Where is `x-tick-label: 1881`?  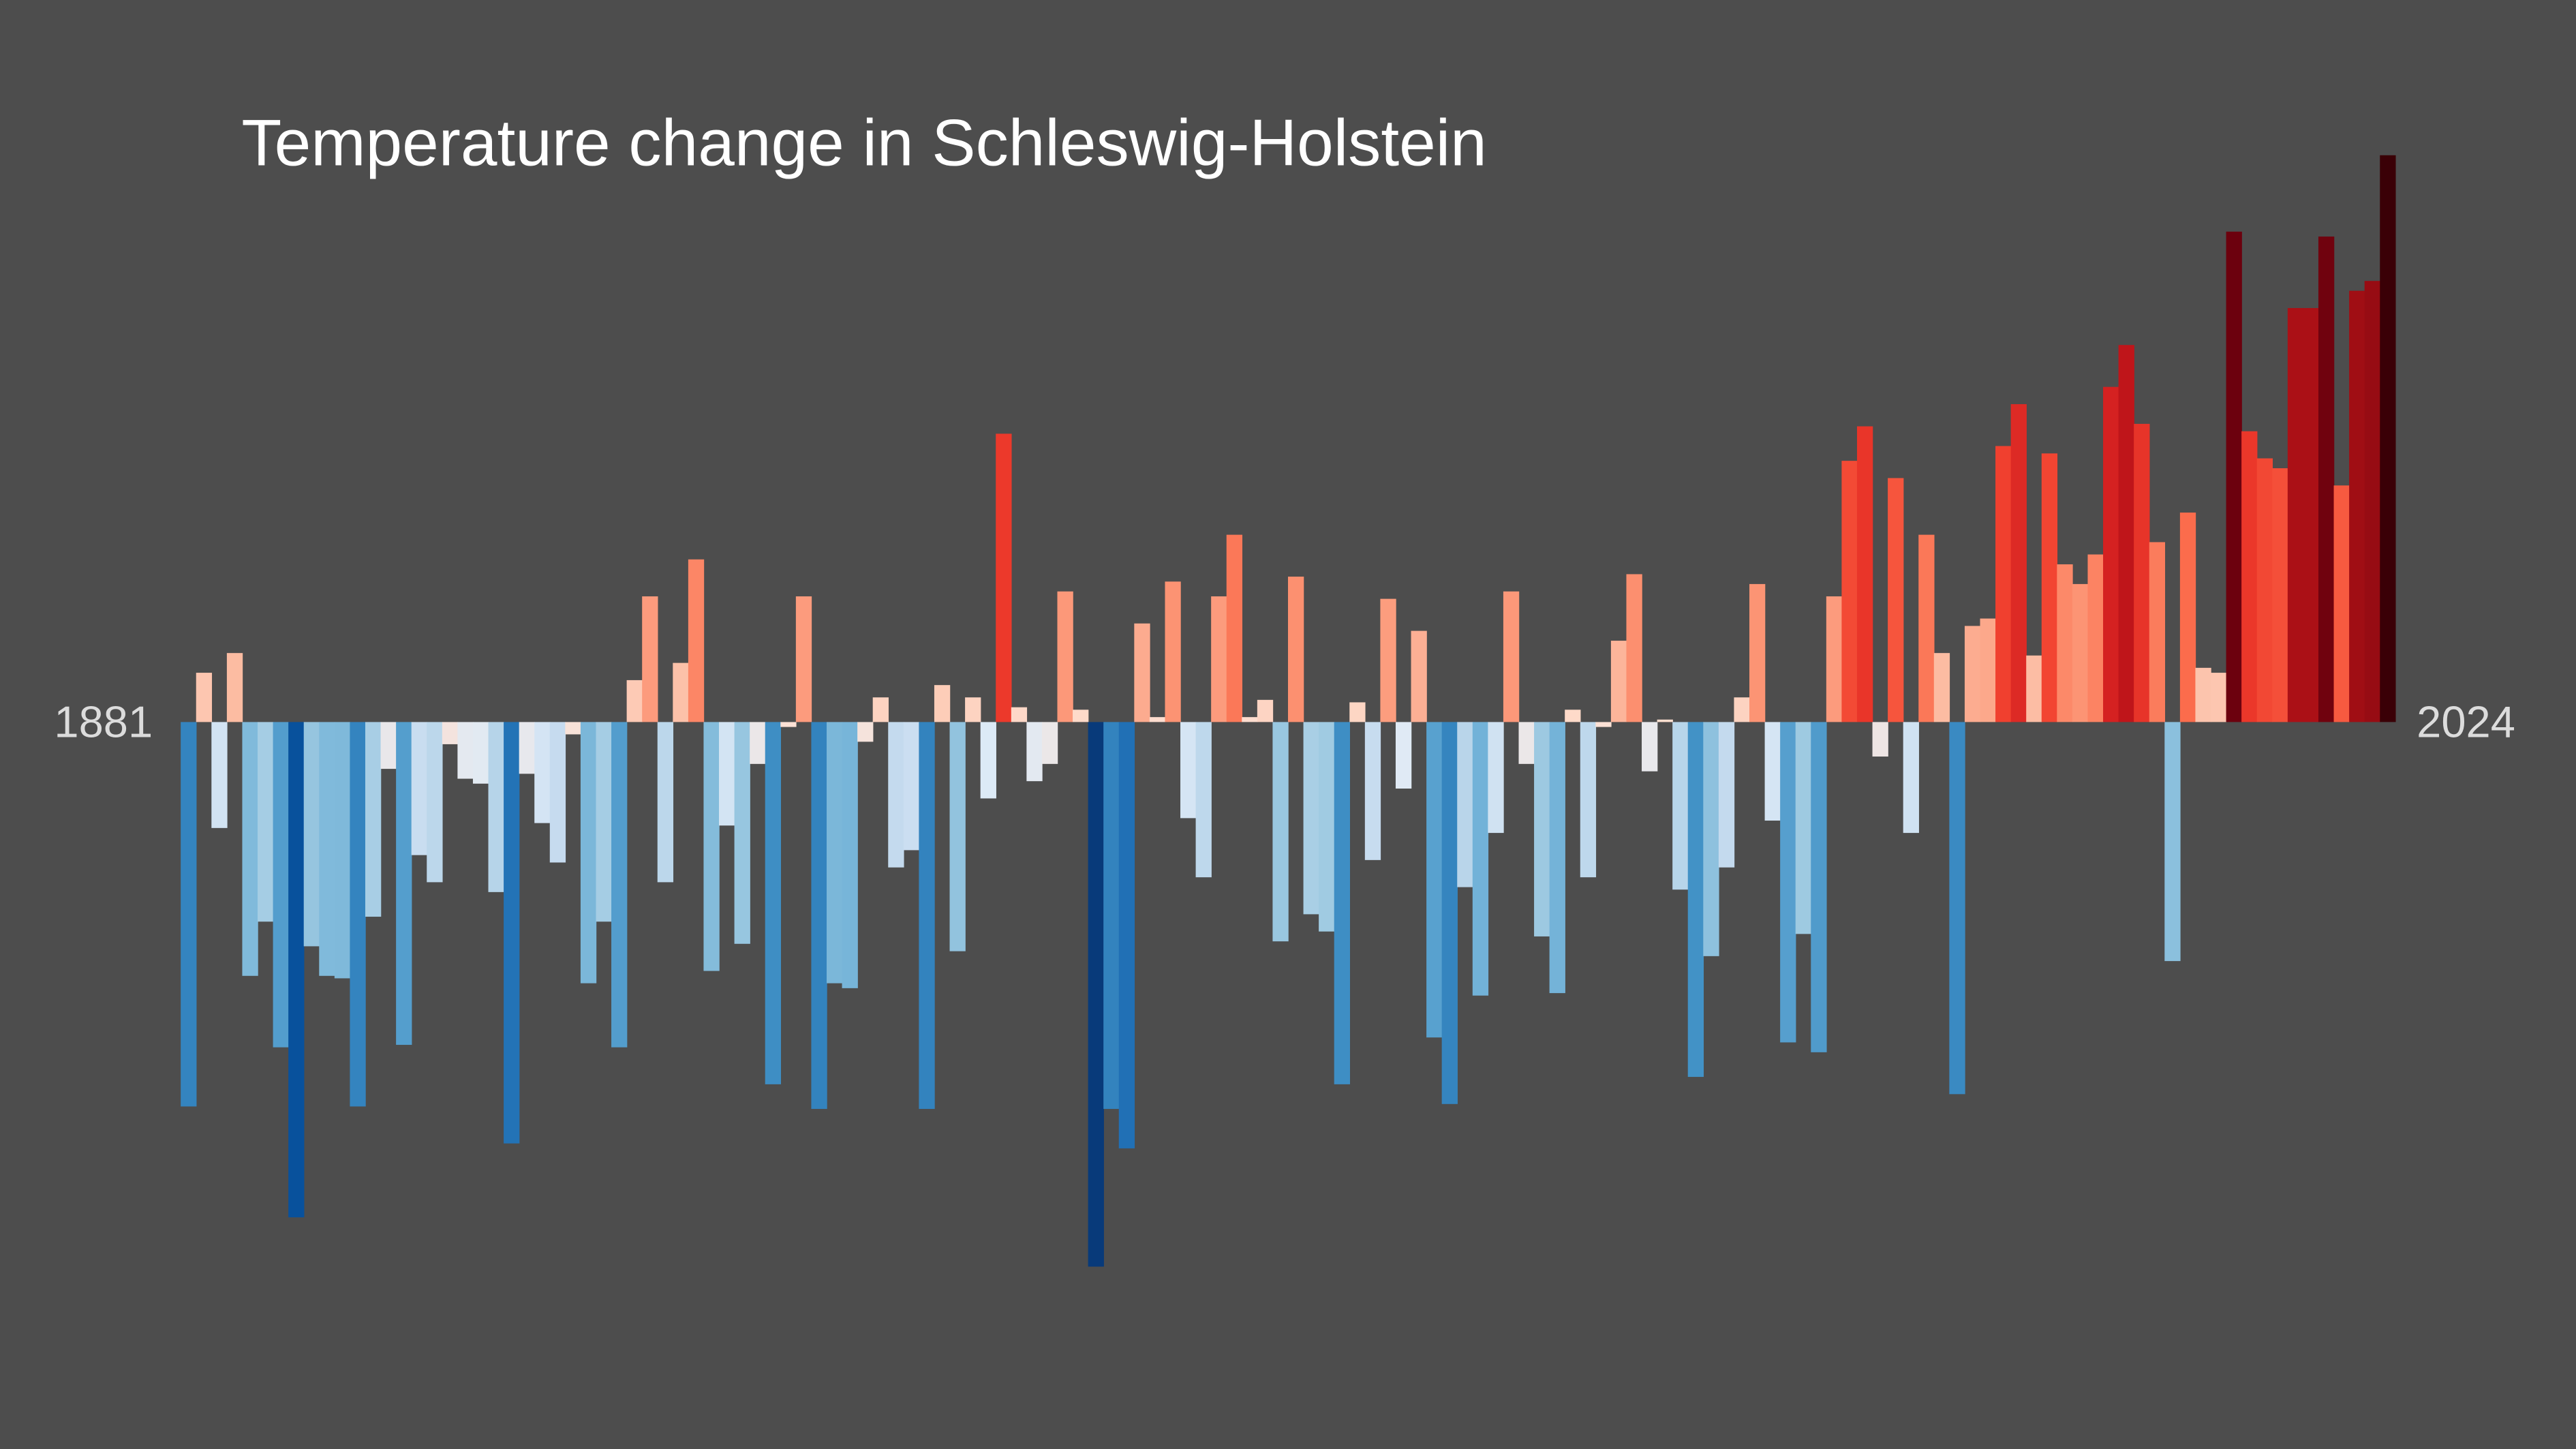
x-tick-label: 1881 is located at coordinates (103, 722).